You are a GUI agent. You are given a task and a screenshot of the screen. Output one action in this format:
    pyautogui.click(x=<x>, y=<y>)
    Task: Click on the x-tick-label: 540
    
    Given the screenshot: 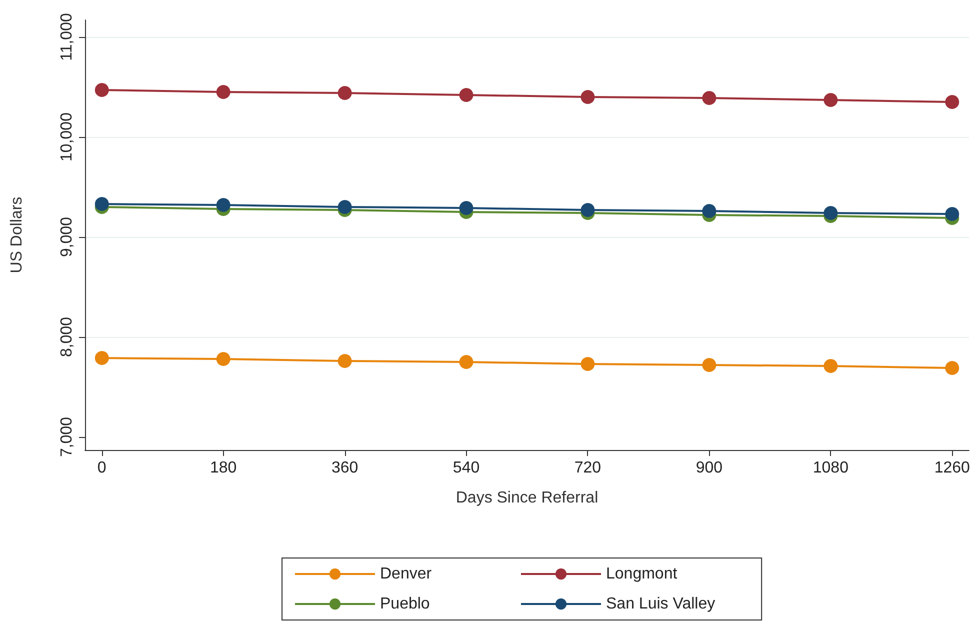 What is the action you would take?
    pyautogui.click(x=466, y=468)
    